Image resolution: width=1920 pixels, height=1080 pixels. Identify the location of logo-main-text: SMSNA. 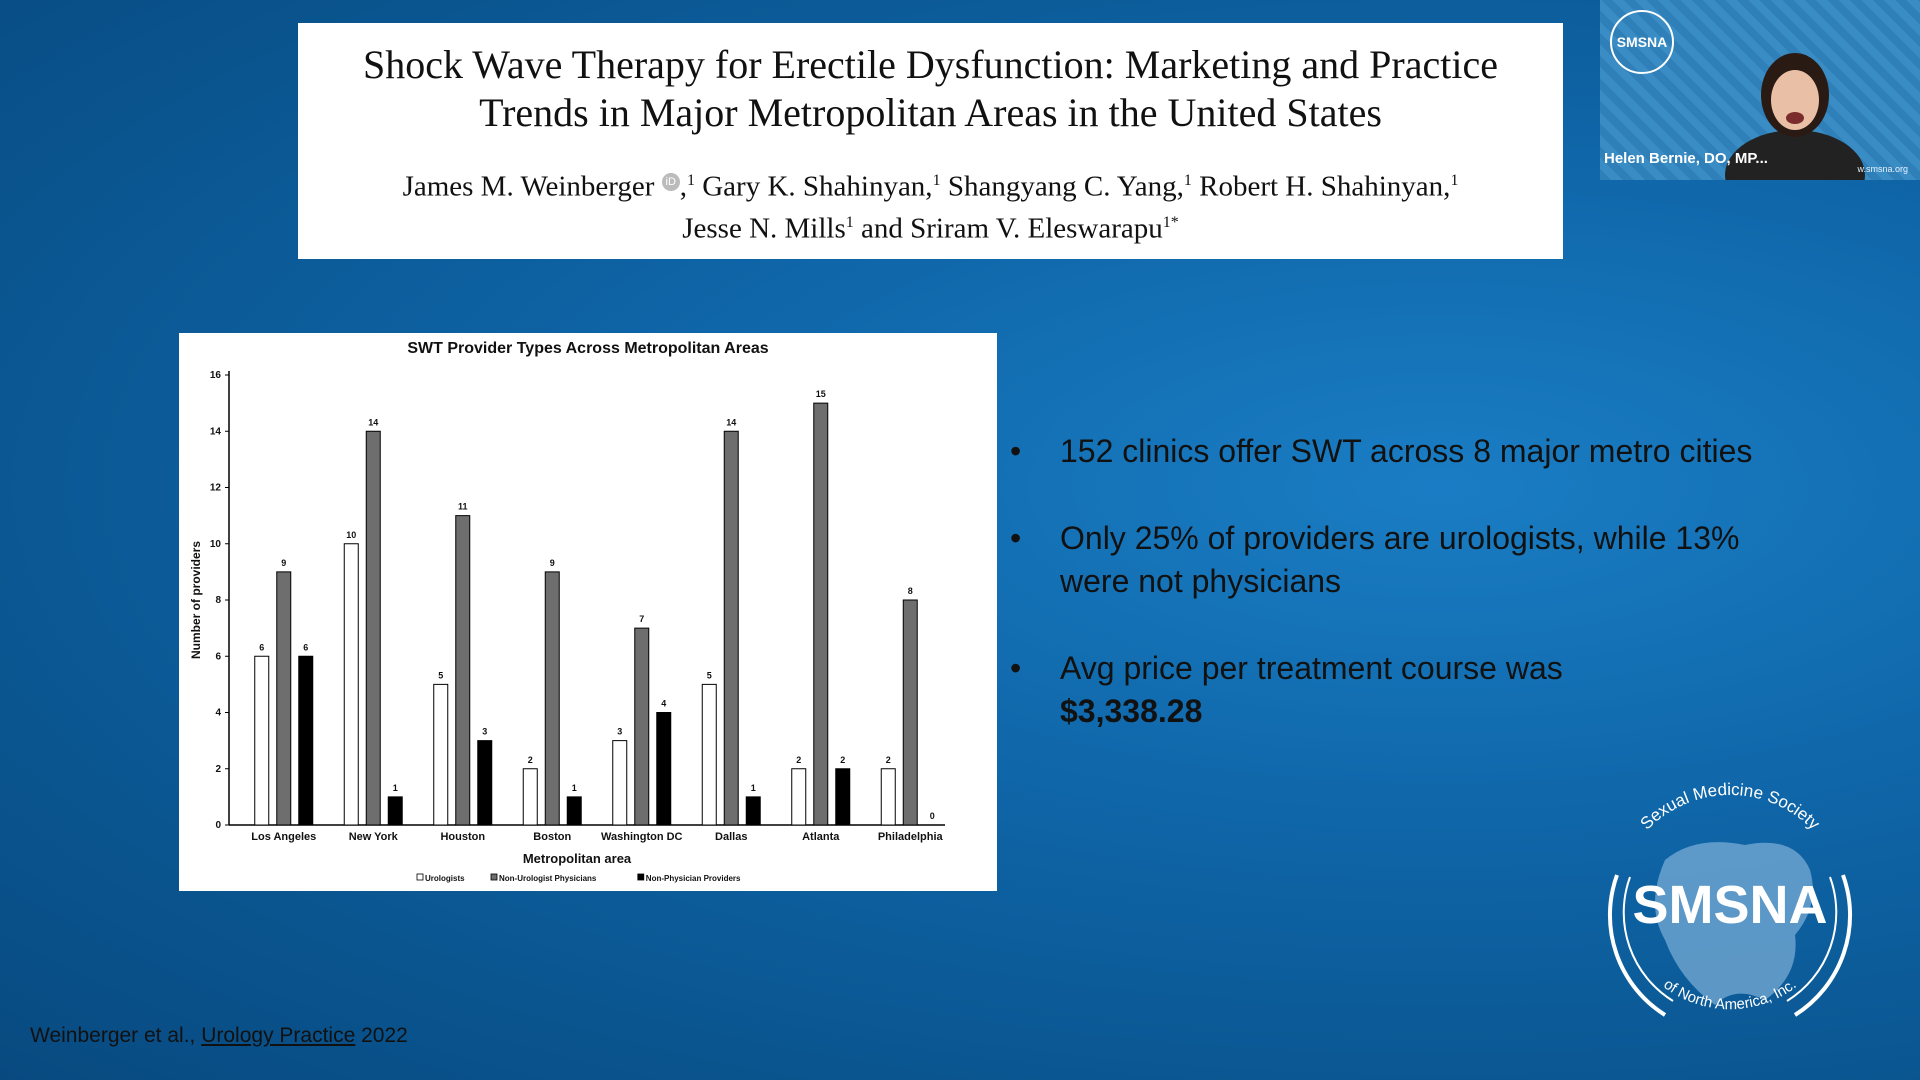
(1729, 905).